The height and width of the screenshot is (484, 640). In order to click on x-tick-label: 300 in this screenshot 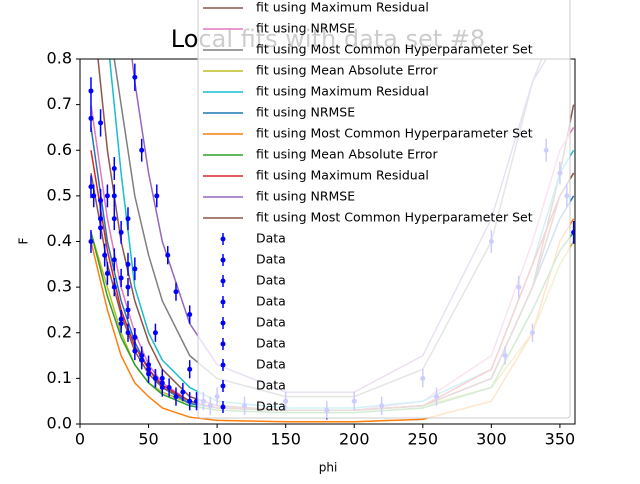, I will do `click(491, 439)`.